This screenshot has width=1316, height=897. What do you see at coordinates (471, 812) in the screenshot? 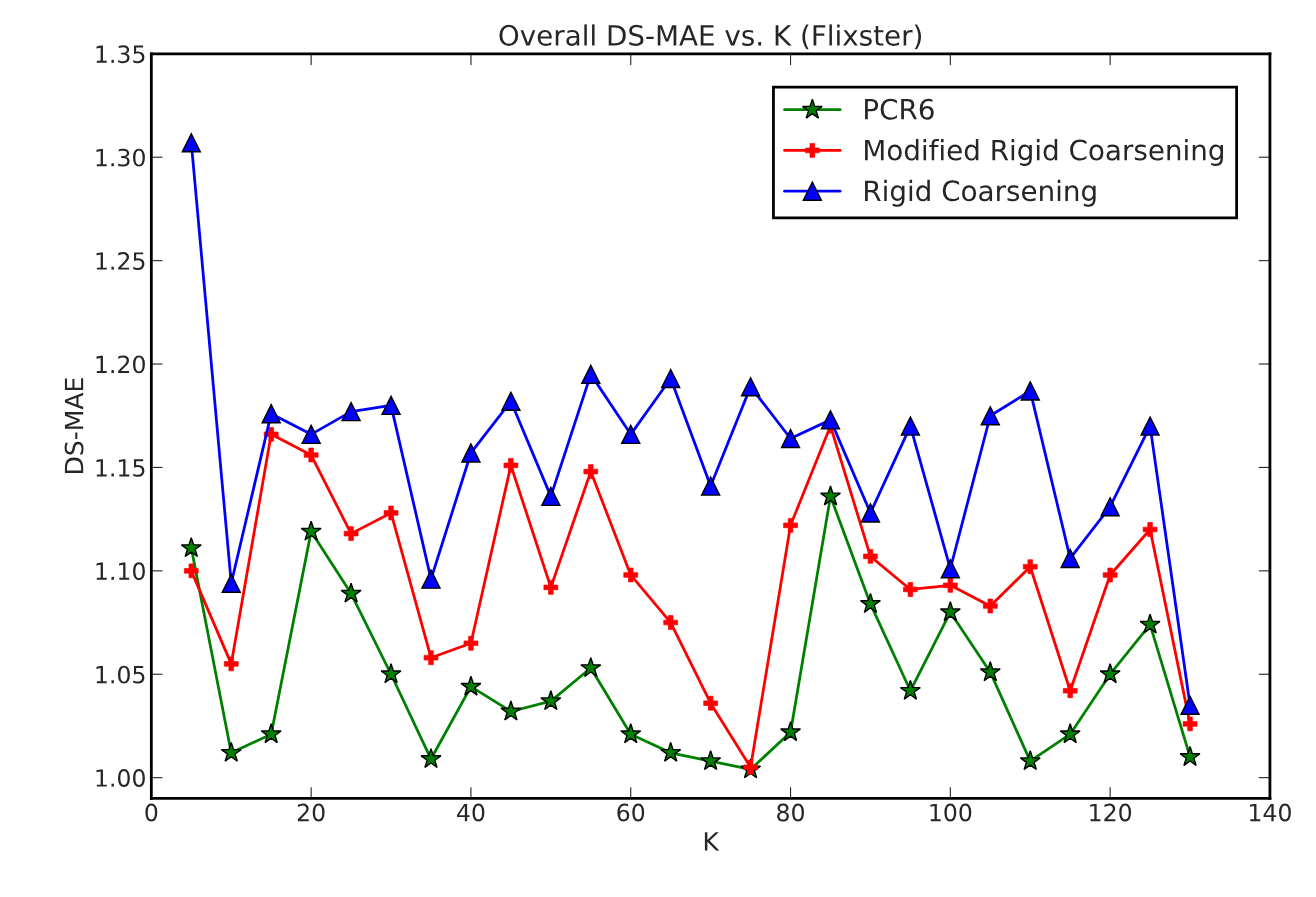
I see `x-tick-label: 40` at bounding box center [471, 812].